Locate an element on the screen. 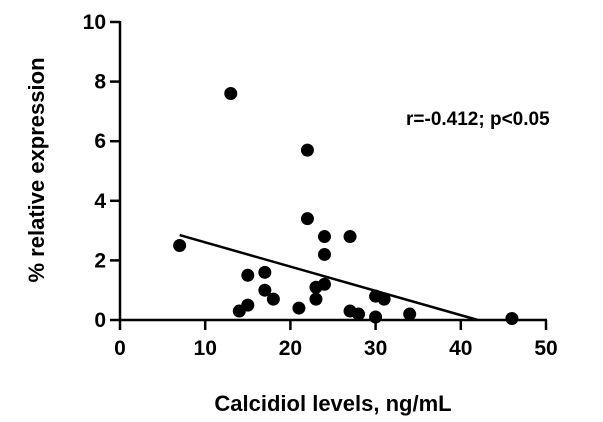 The width and height of the screenshot is (603, 422). x-axis: 0 10 20 30 40 50 is located at coordinates (336, 339).